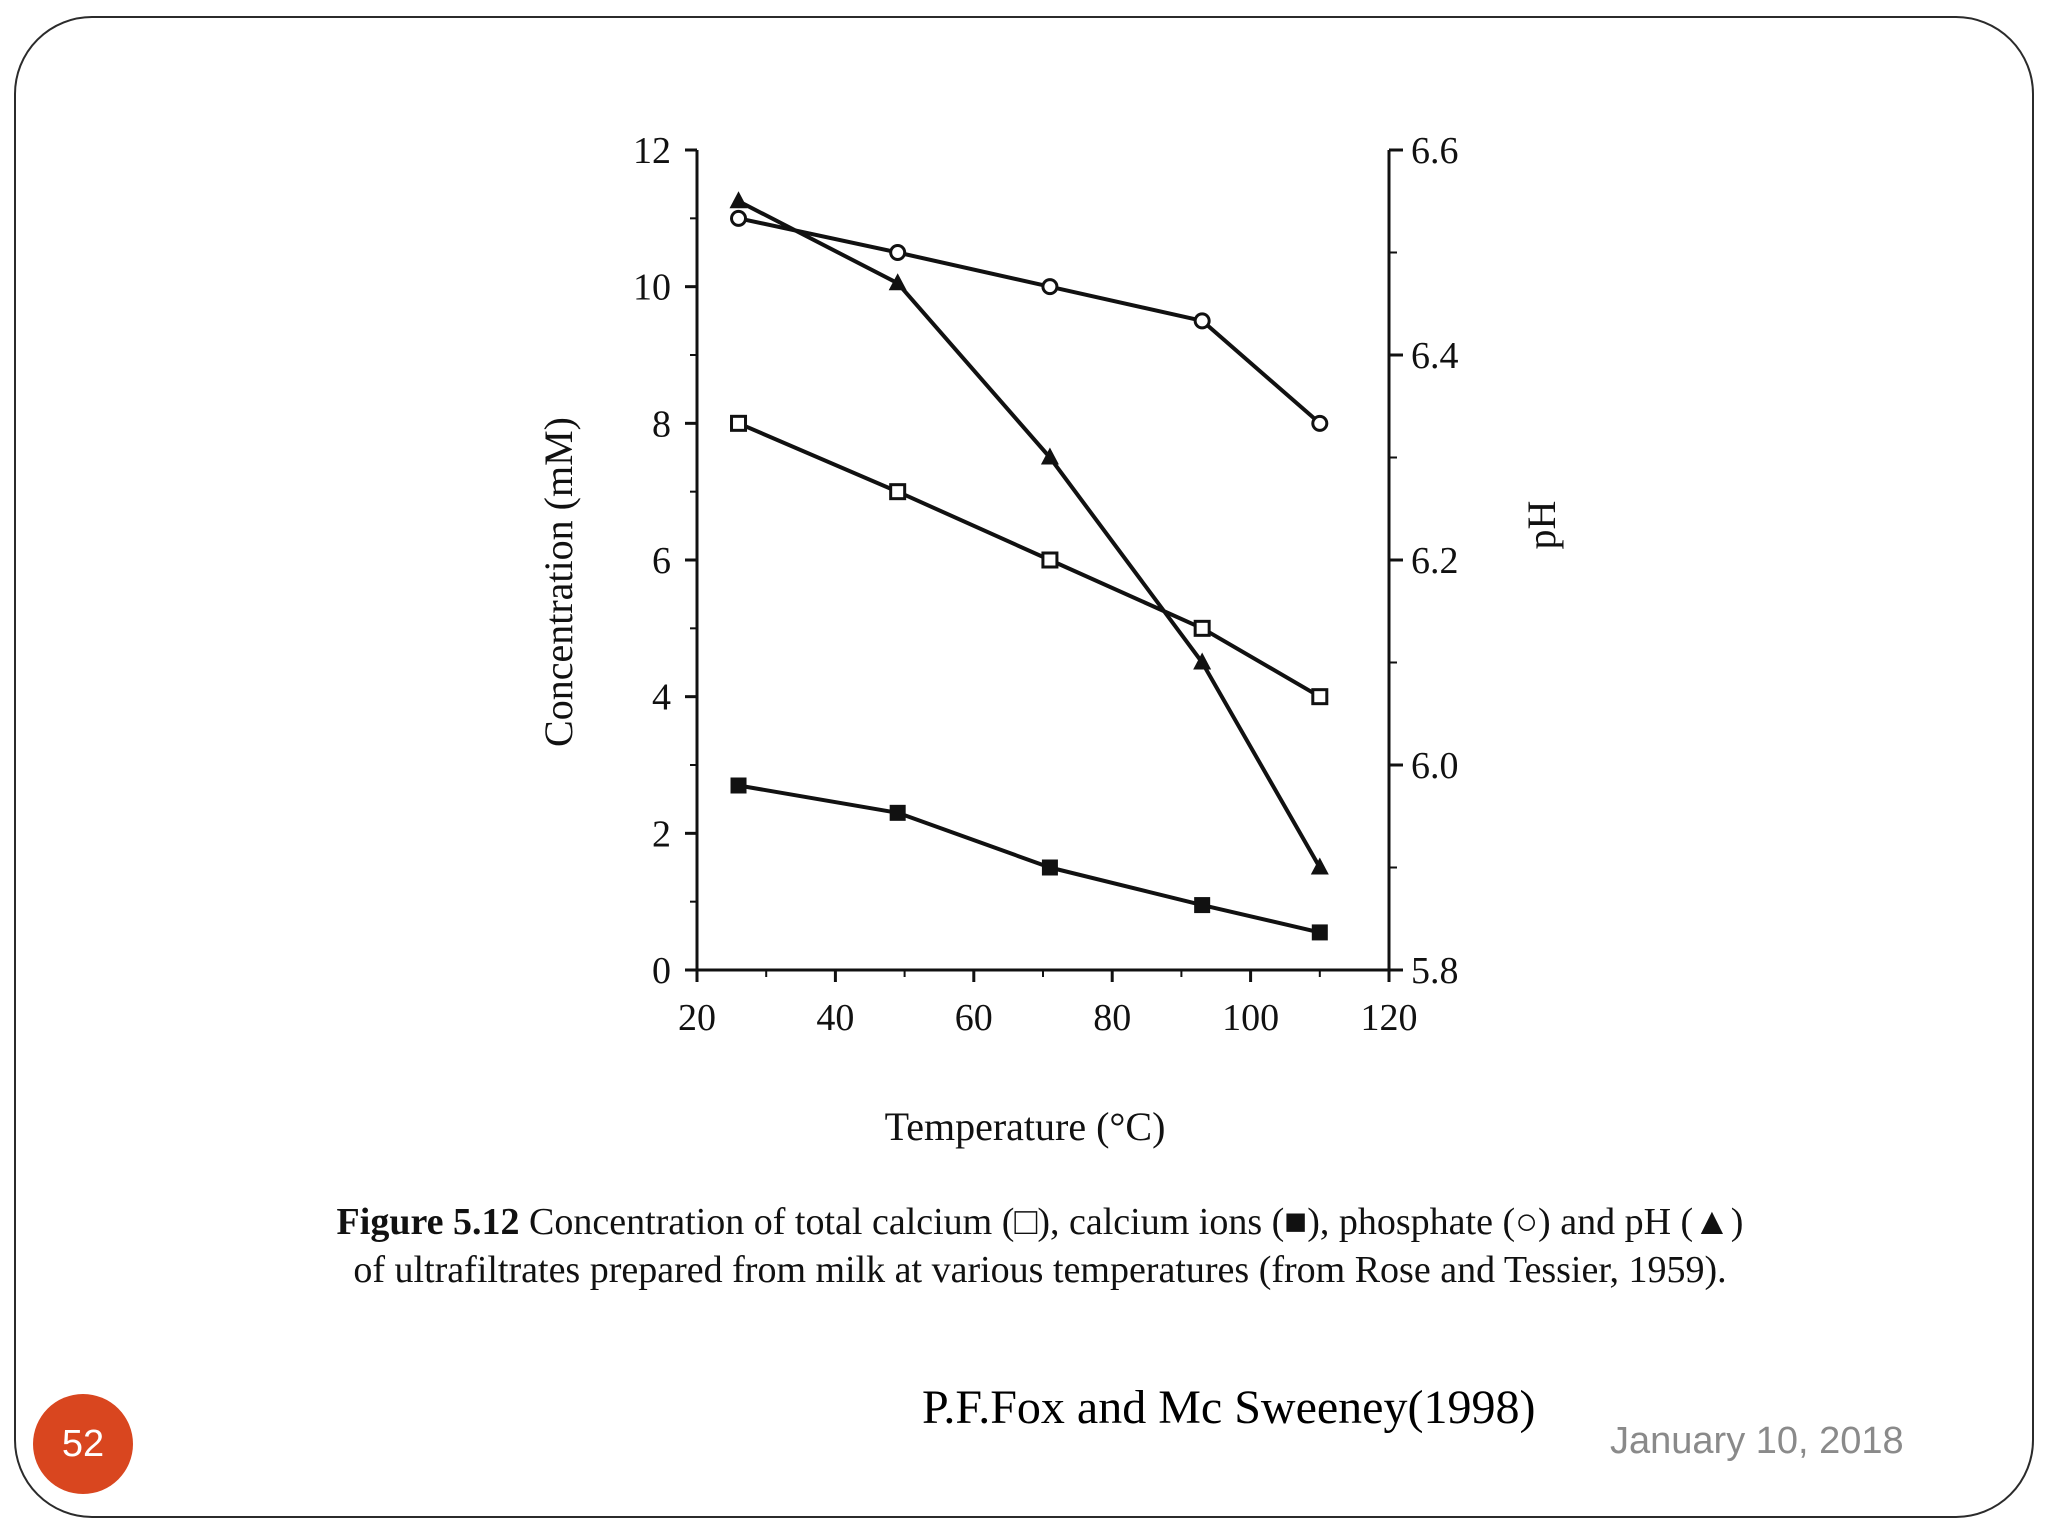  What do you see at coordinates (1030, 320) in the screenshot?
I see `series-line-phosphate` at bounding box center [1030, 320].